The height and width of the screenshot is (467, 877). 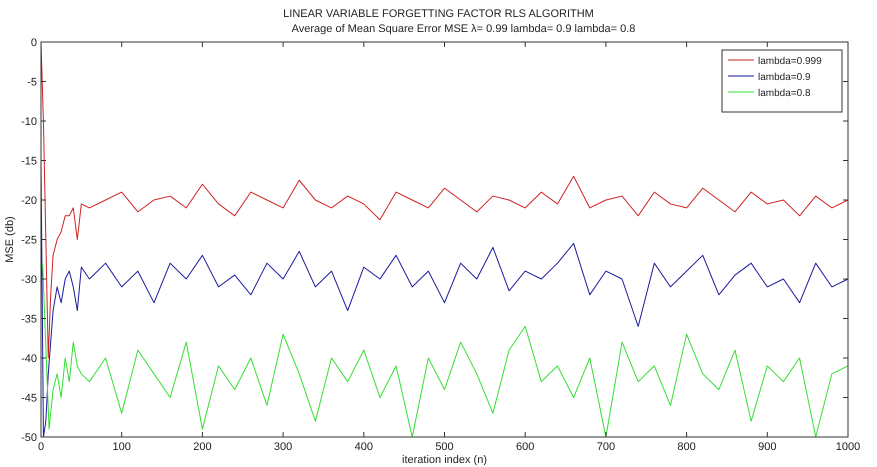 What do you see at coordinates (29, 438) in the screenshot?
I see `y-tick-label: -50` at bounding box center [29, 438].